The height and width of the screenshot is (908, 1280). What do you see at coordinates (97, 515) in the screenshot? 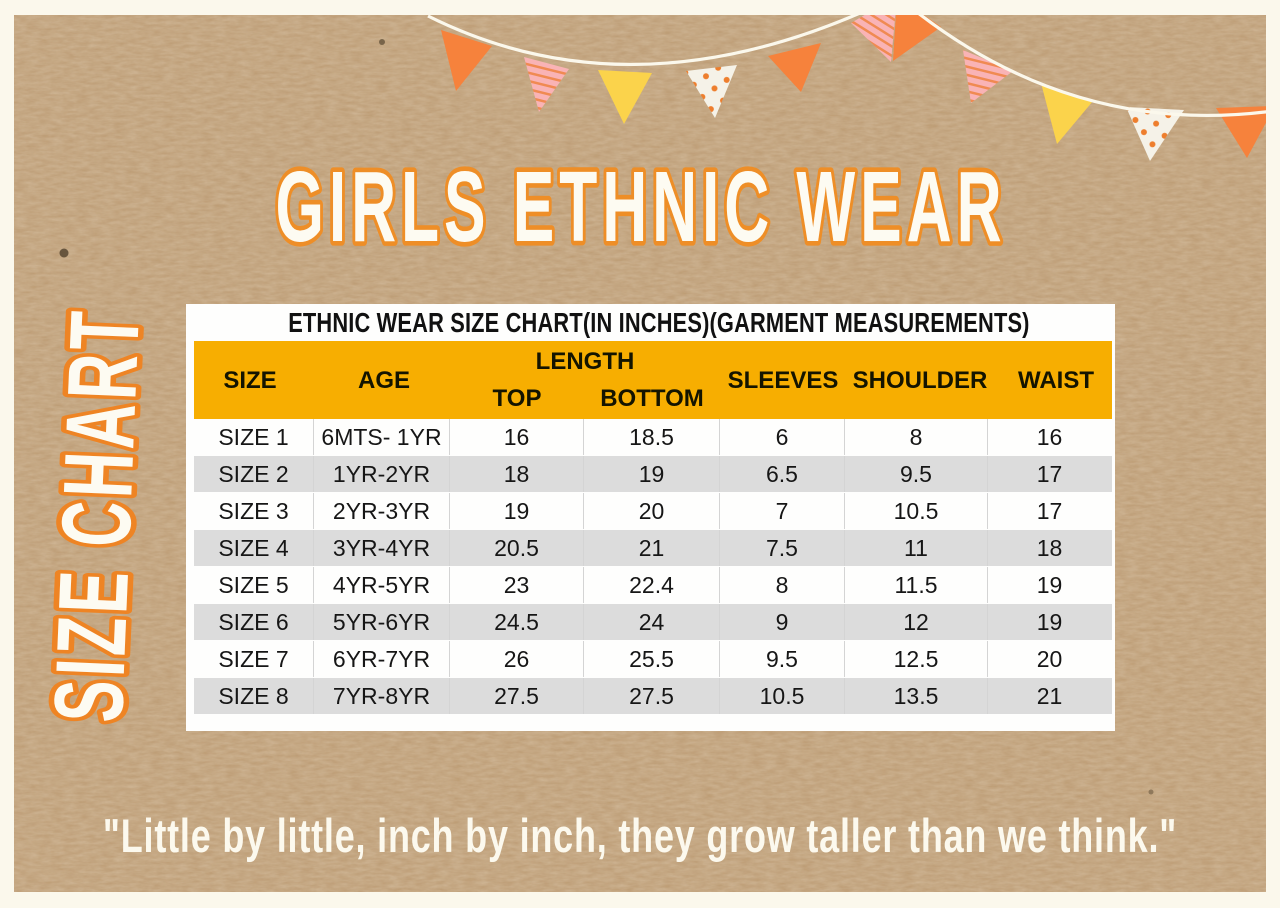
I see `svg-text: SIZE CHART` at bounding box center [97, 515].